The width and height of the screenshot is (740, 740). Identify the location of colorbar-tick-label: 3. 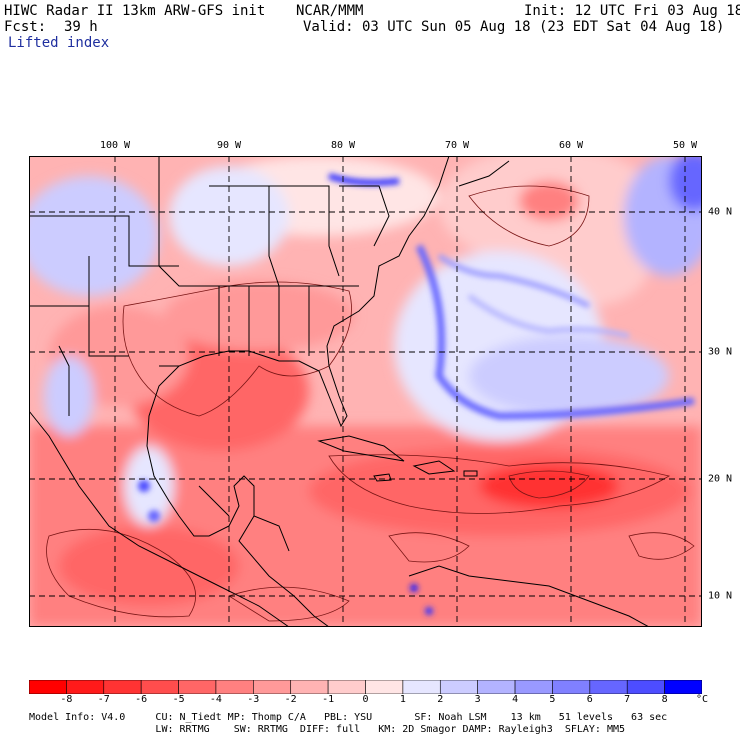
(477, 699).